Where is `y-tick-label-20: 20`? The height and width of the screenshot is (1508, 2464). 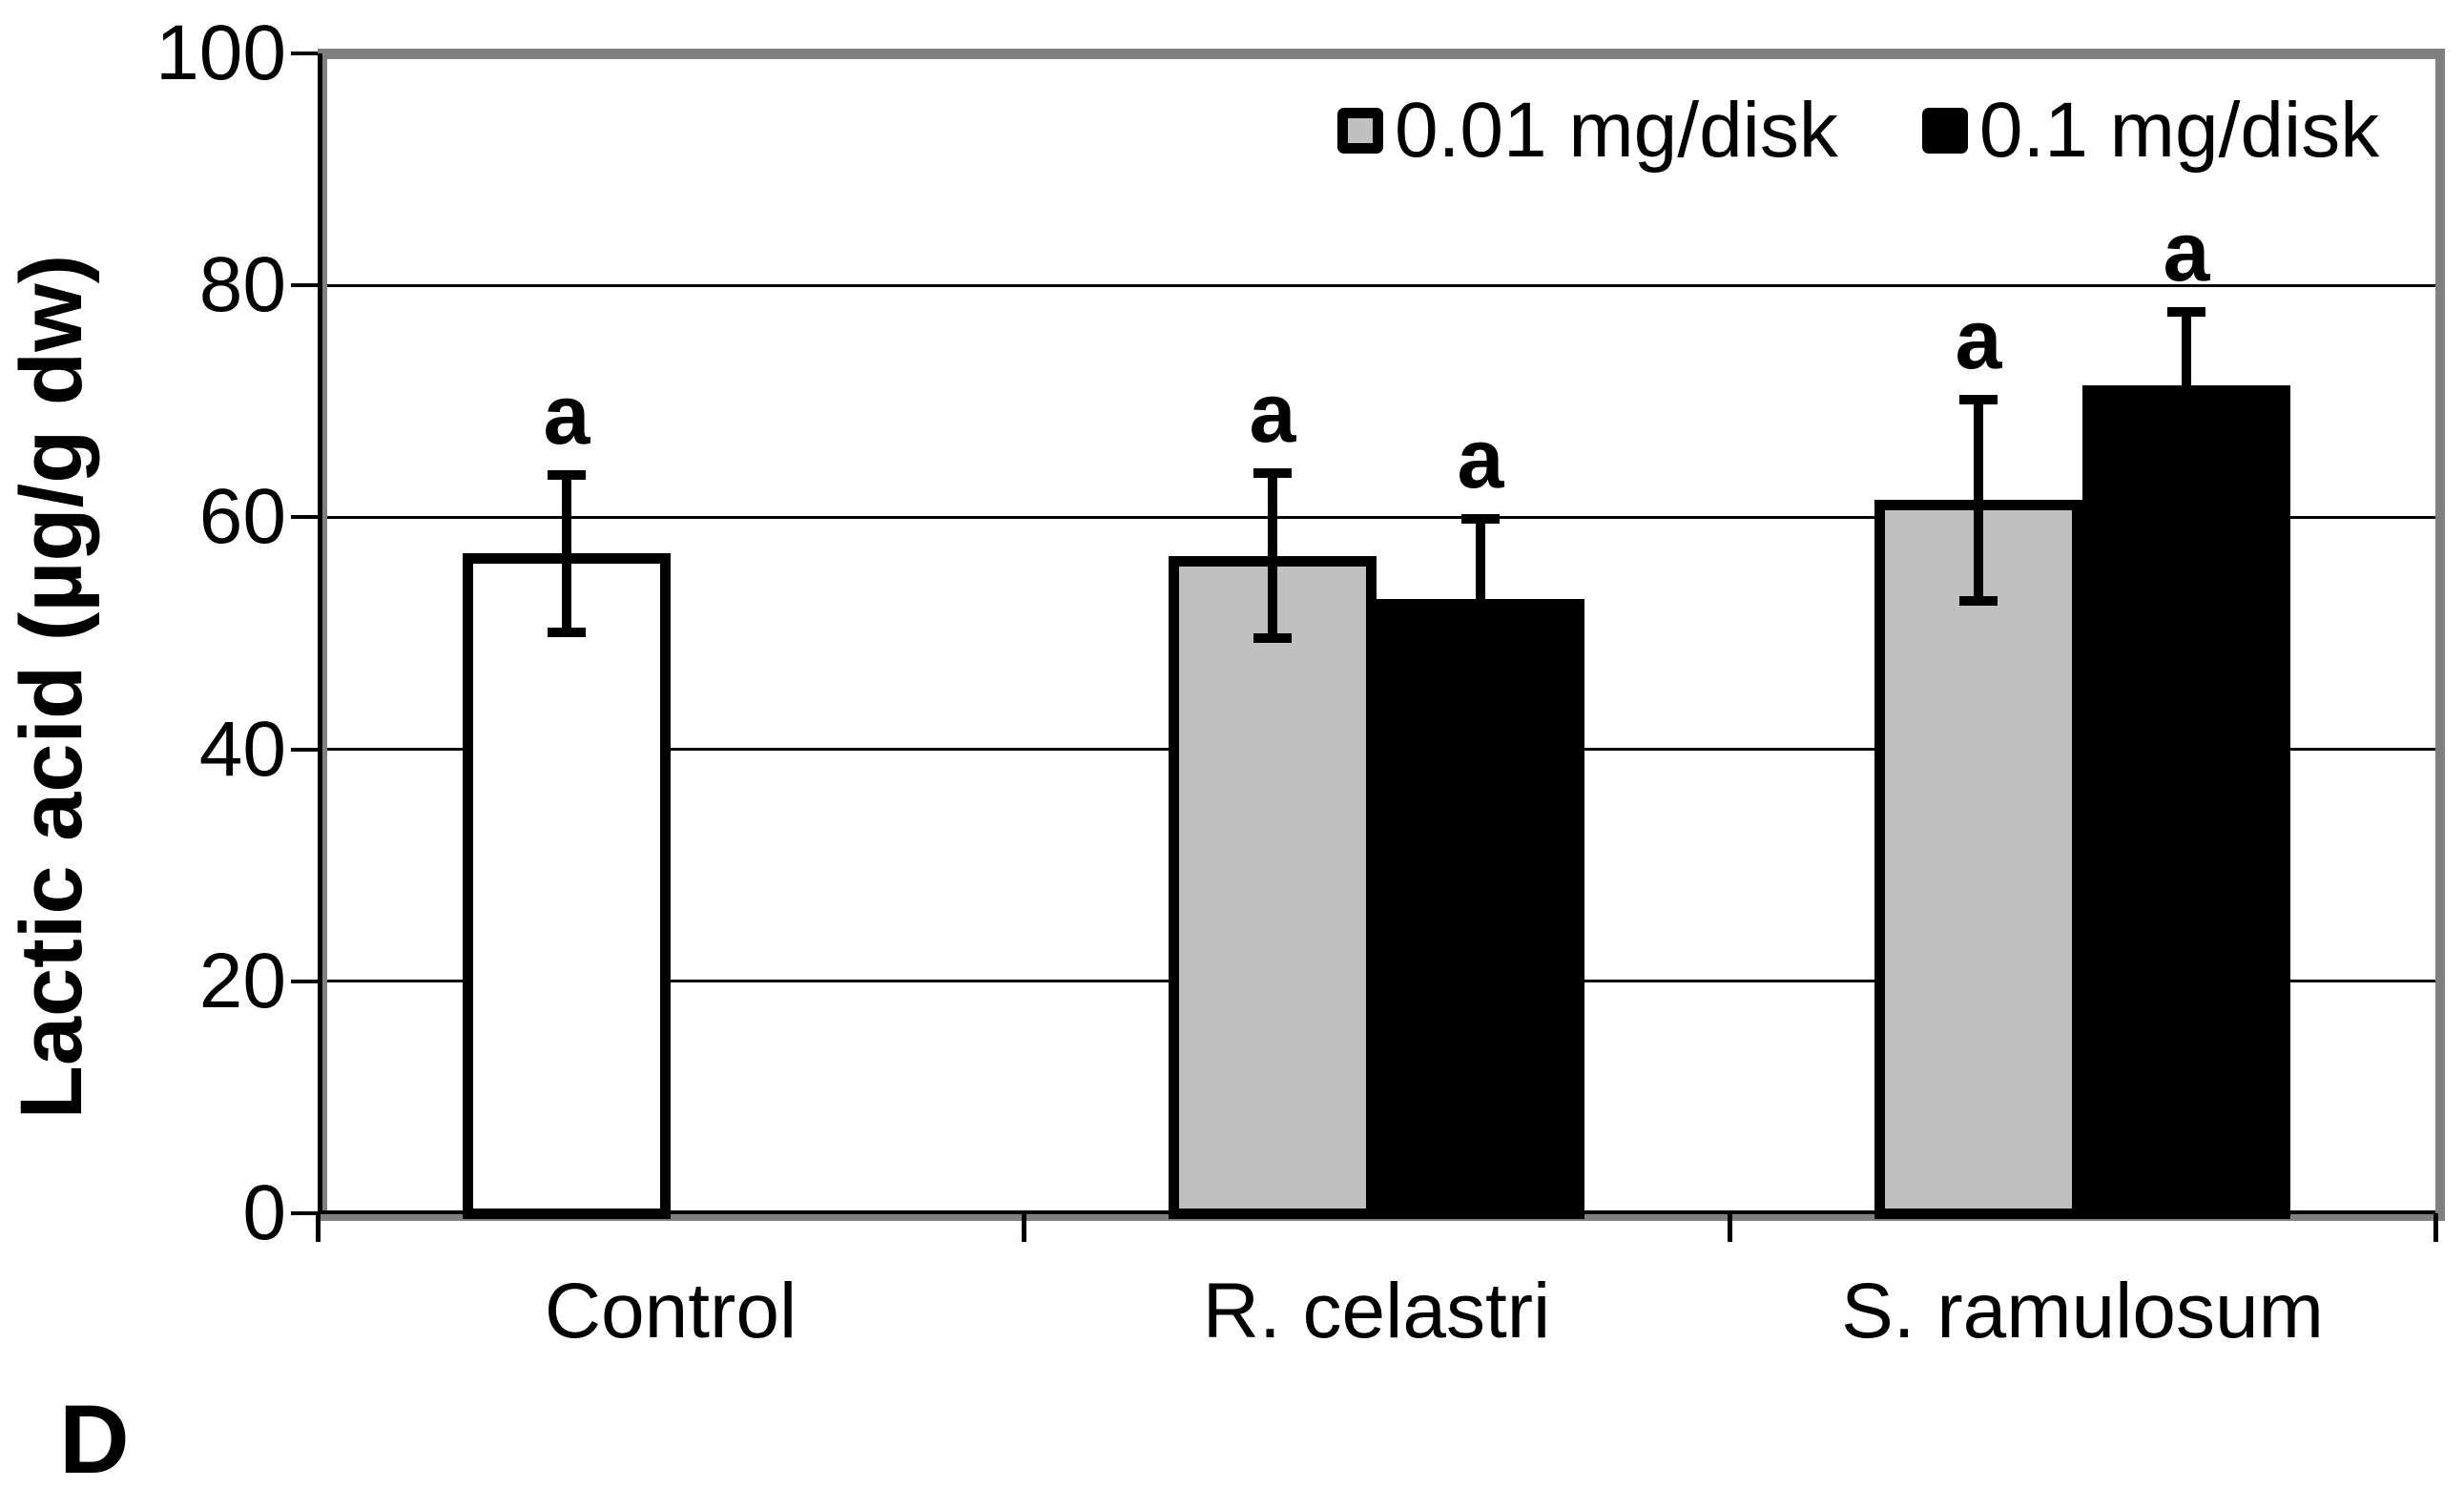 y-tick-label-20: 20 is located at coordinates (242, 980).